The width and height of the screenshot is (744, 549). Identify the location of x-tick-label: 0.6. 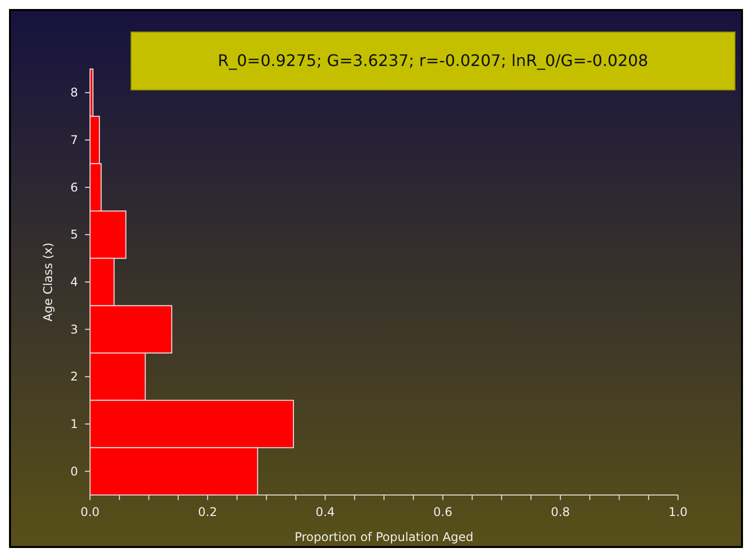
(442, 512).